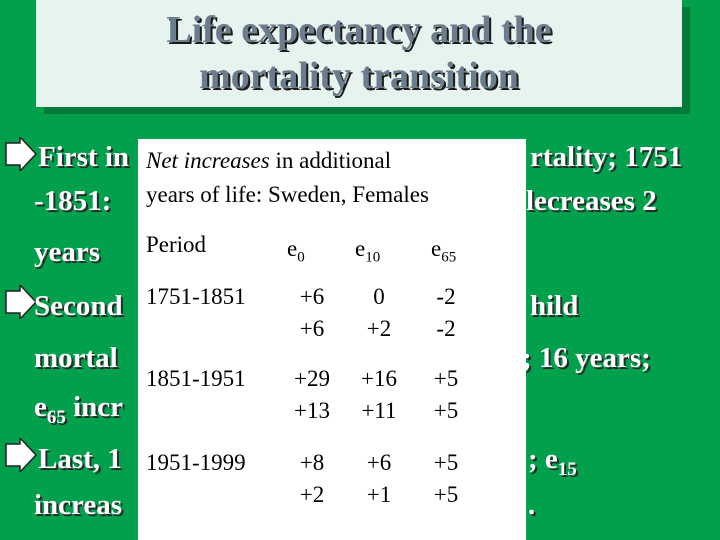  I want to click on row-e10-value: +6, so click(379, 462).